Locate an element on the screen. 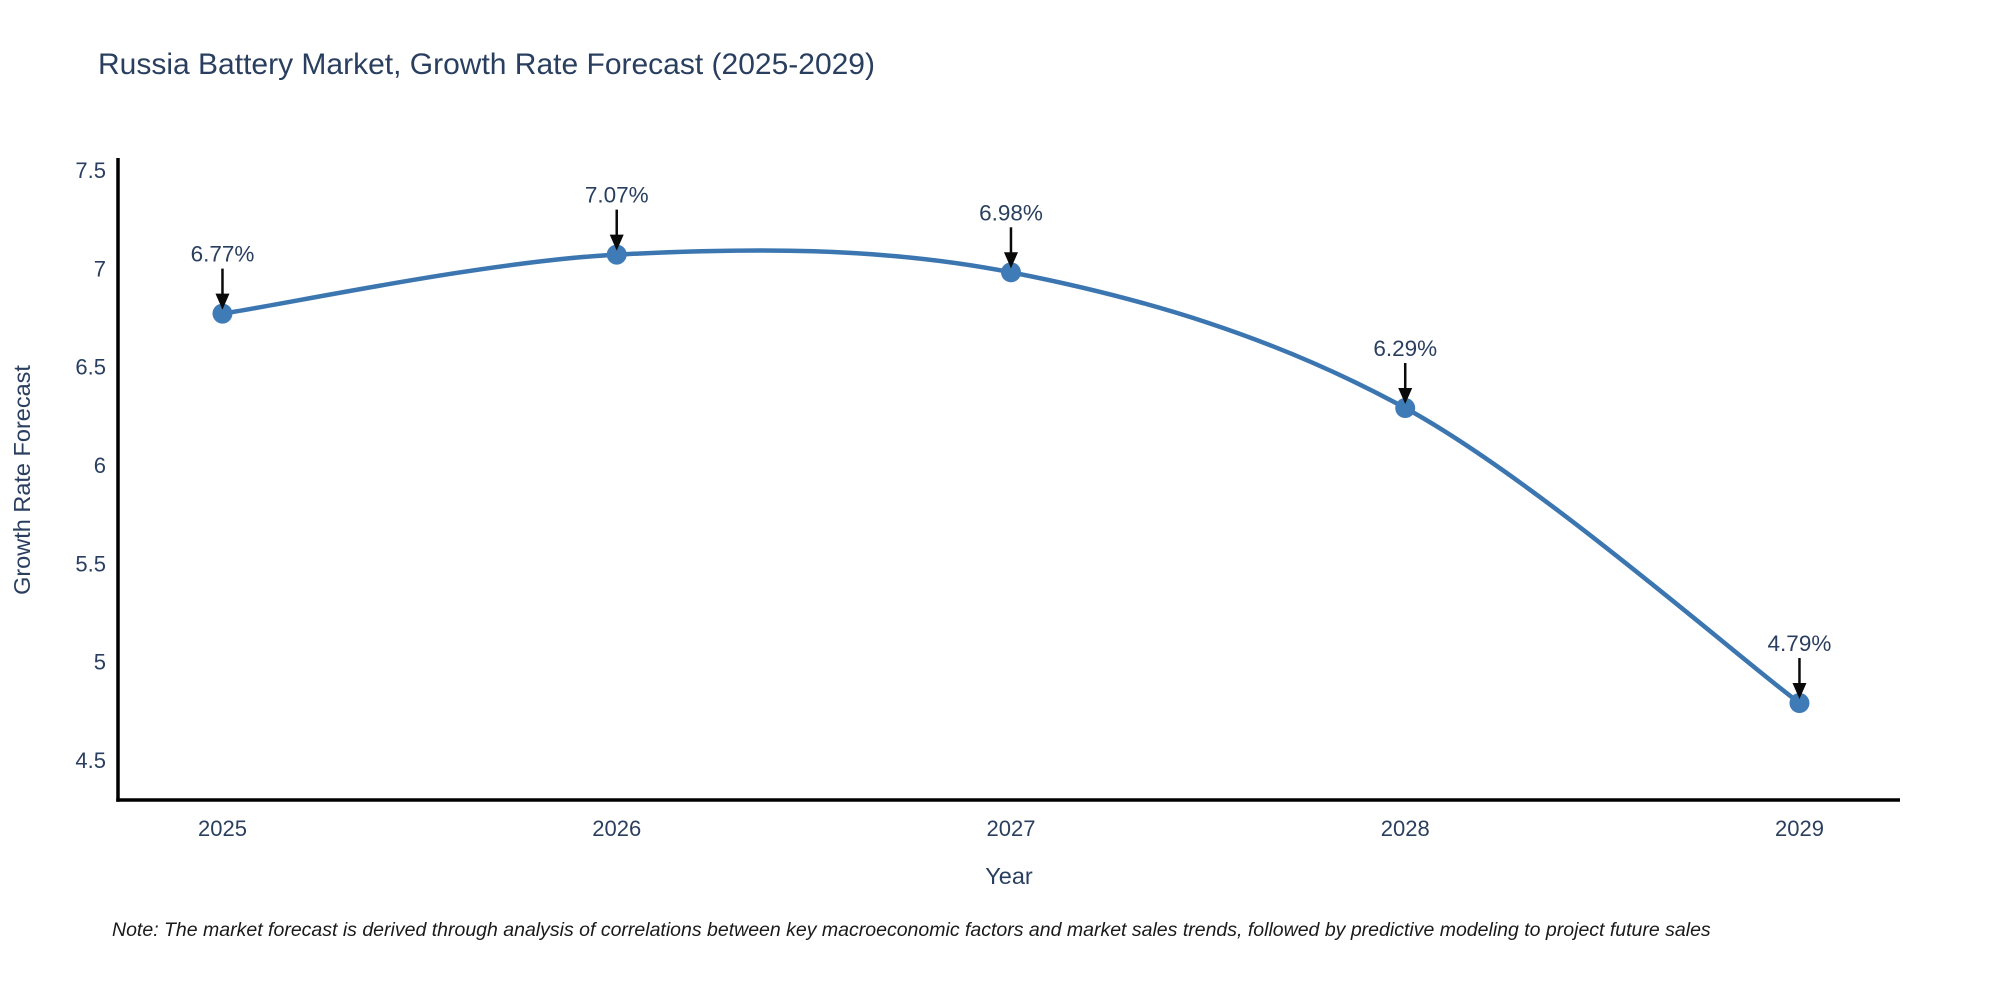 Image resolution: width=2000 pixels, height=1000 pixels. data-point-label: 6.77% is located at coordinates (223, 254).